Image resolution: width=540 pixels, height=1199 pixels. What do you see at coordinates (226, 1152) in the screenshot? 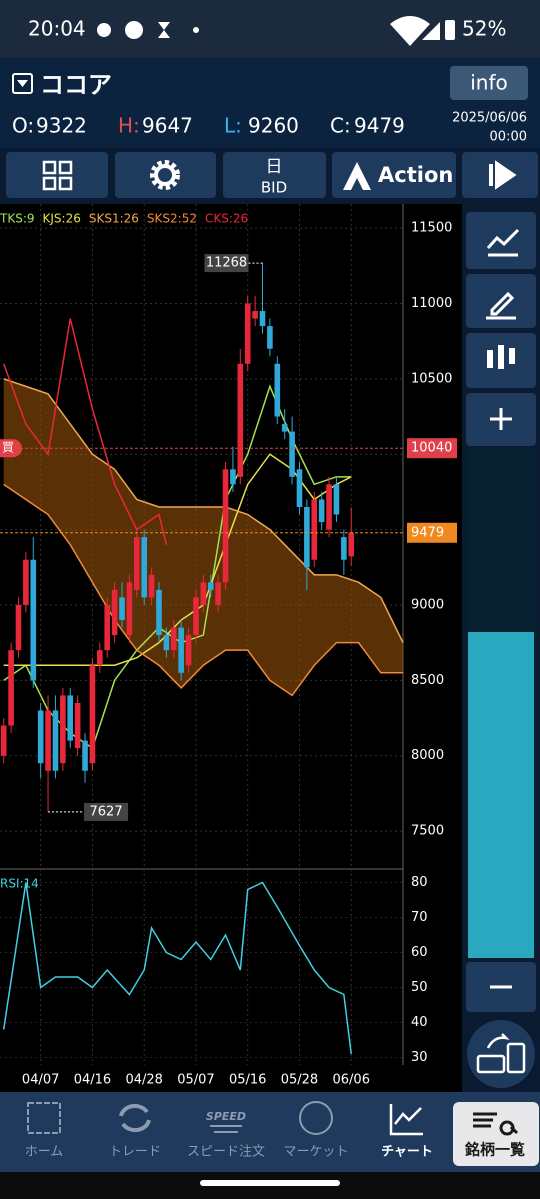
I see `nav-label: スピード注文` at bounding box center [226, 1152].